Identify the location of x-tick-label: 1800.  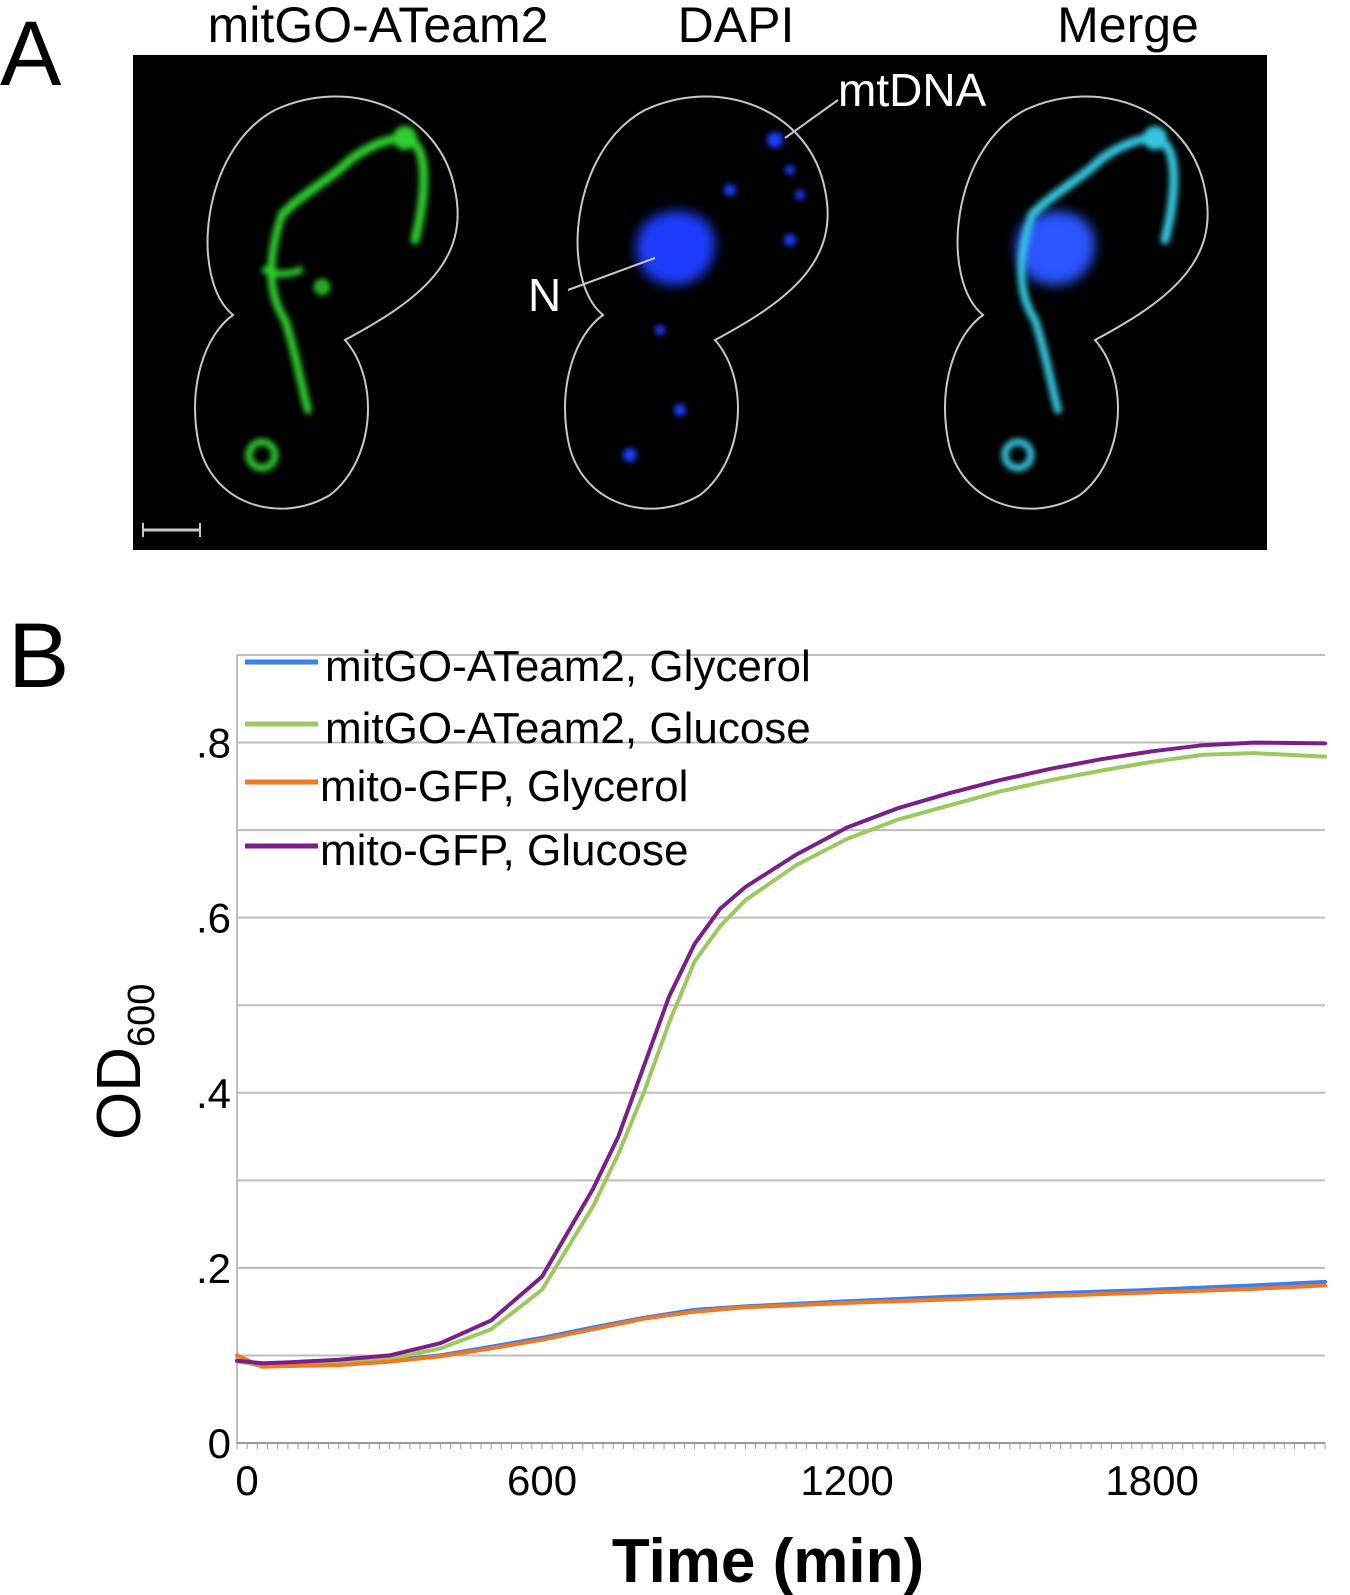
(1151, 1480).